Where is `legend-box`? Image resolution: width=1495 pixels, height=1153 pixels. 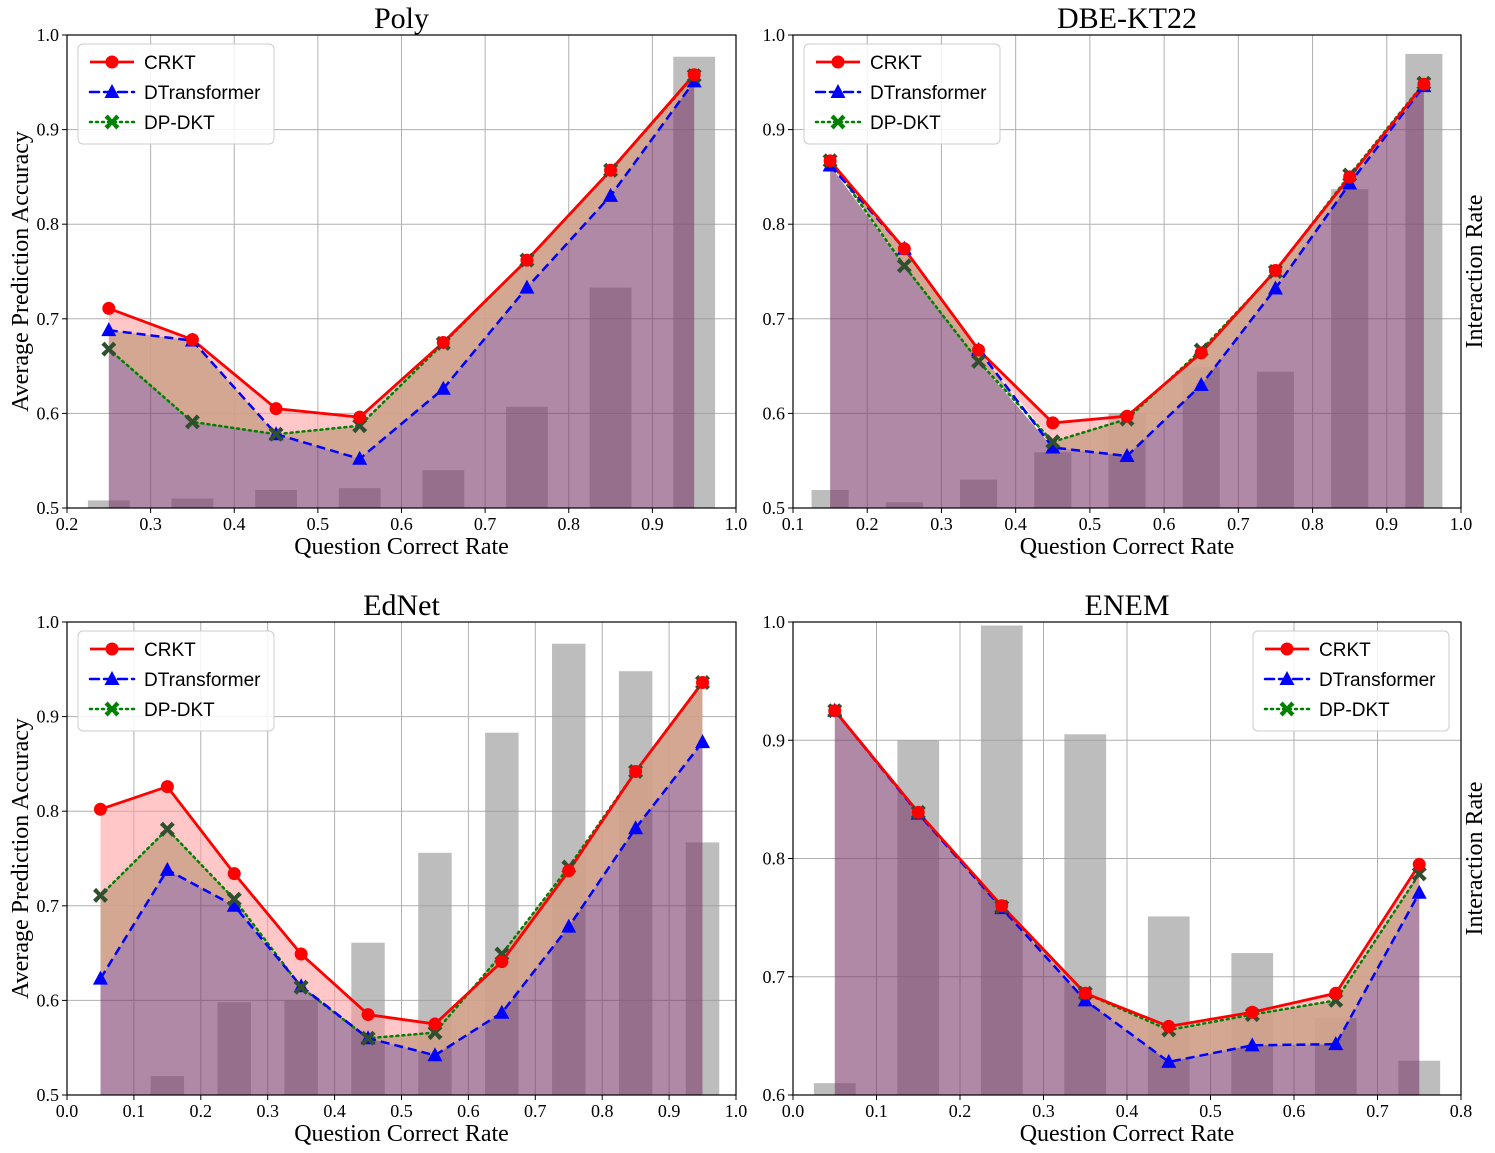 legend-box is located at coordinates (1351, 681).